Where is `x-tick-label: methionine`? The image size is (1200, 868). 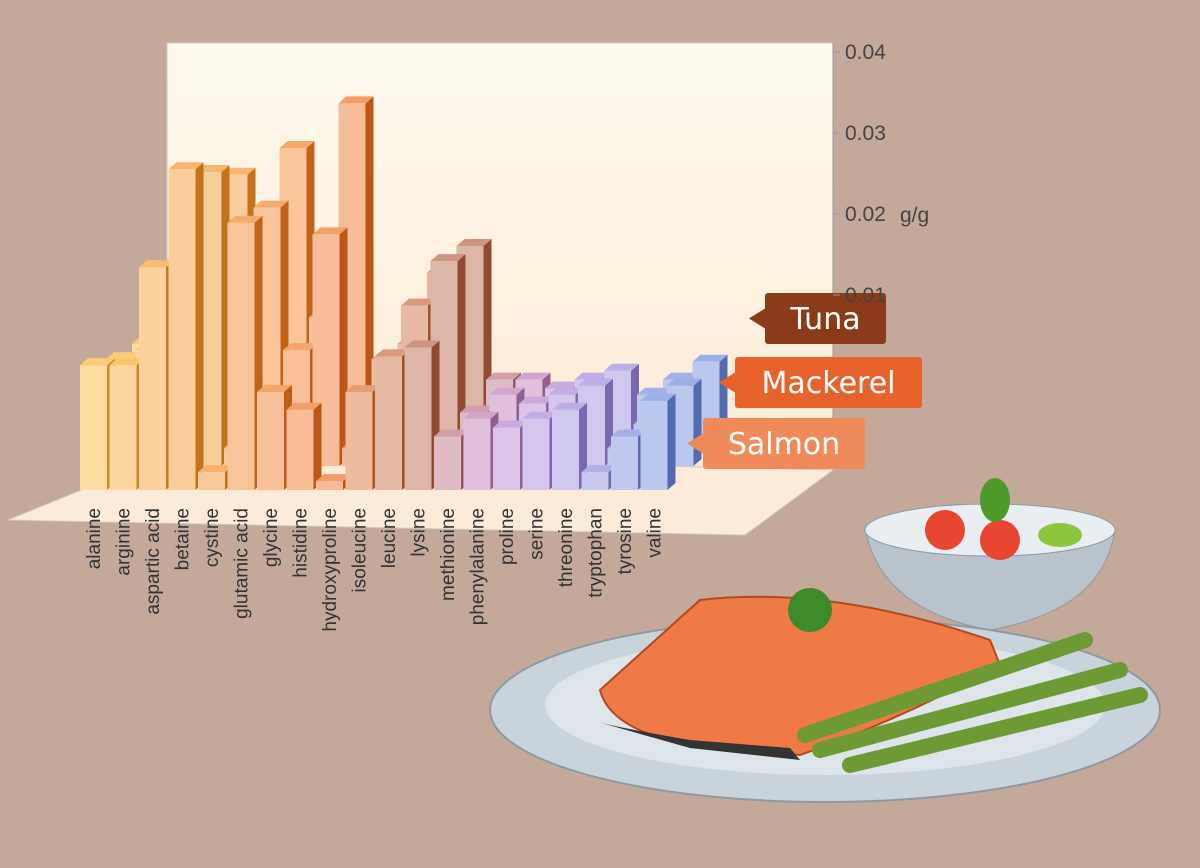
x-tick-label: methionine is located at coordinates (448, 554).